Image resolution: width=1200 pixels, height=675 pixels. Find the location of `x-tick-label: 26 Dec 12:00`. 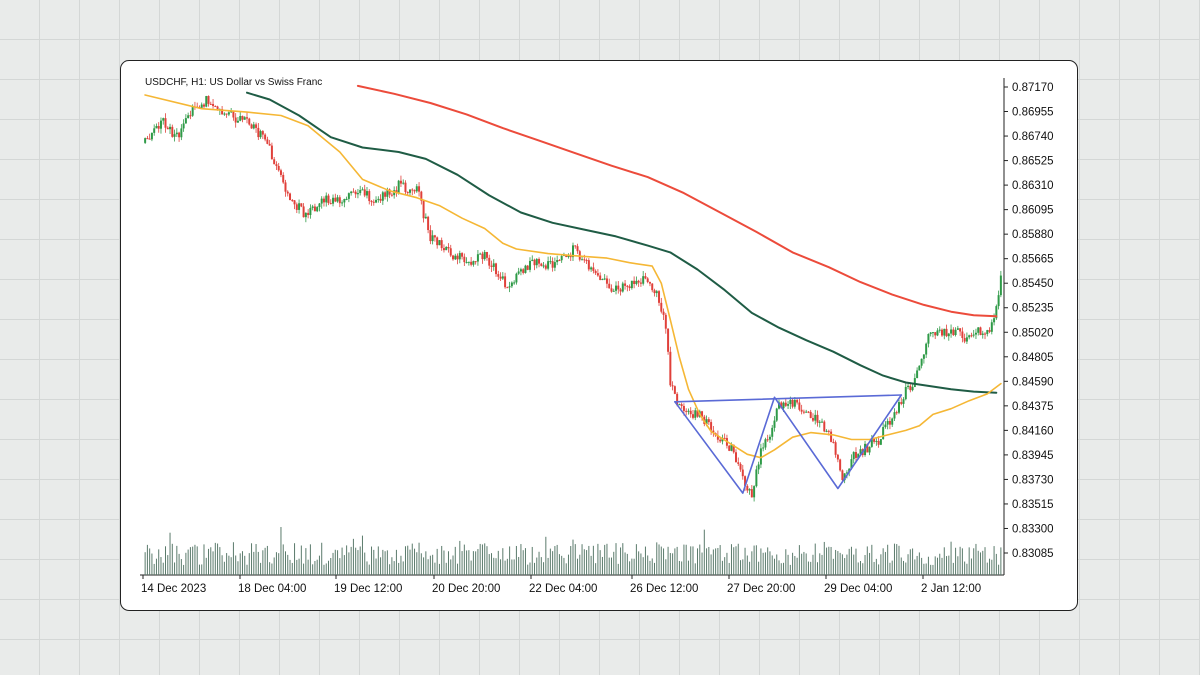

x-tick-label: 26 Dec 12:00 is located at coordinates (664, 589).